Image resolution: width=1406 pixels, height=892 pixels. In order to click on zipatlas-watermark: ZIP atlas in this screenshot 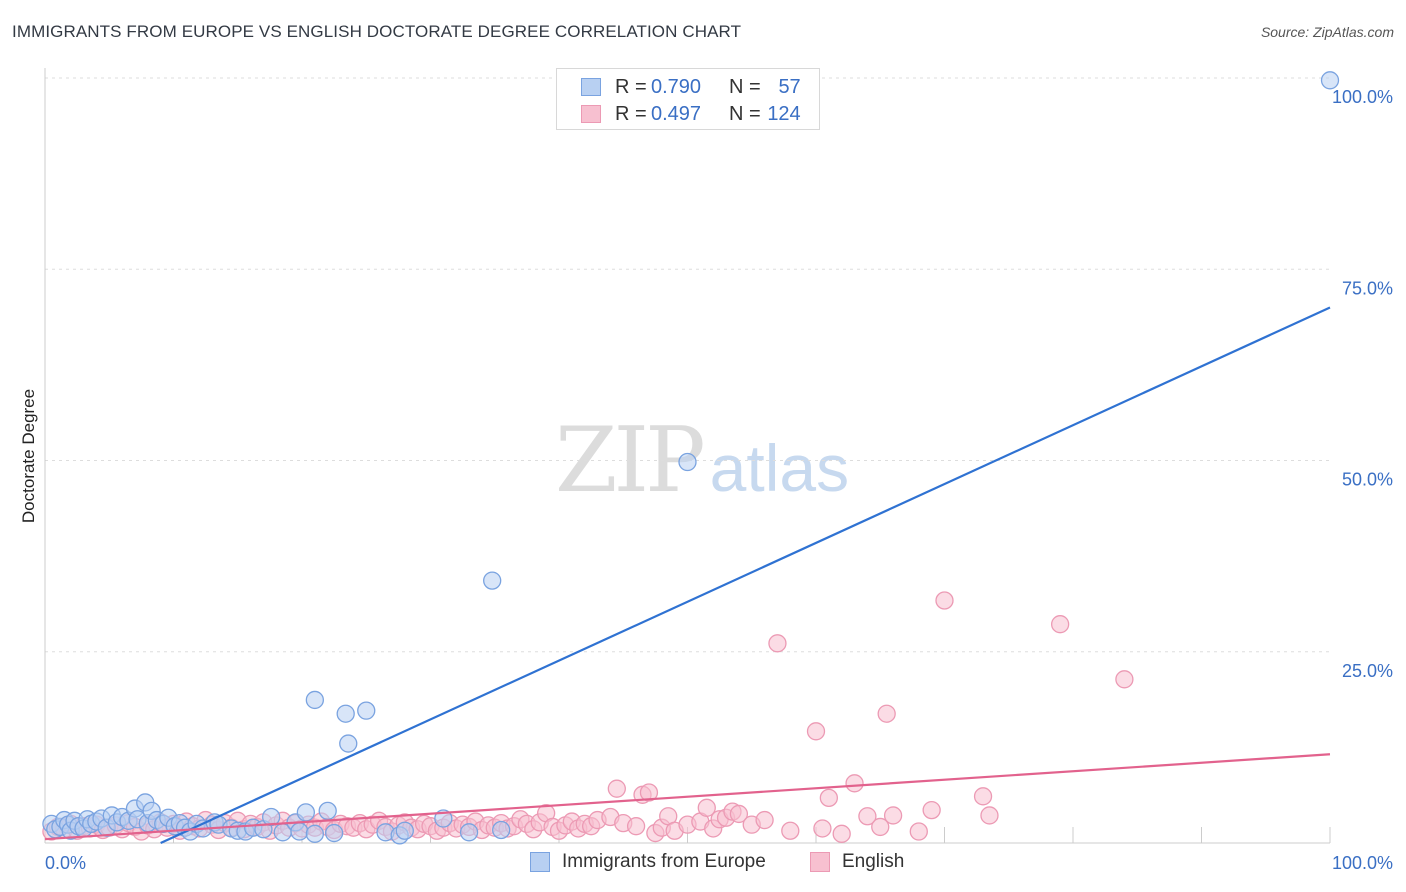, I will do `click(702, 460)`.